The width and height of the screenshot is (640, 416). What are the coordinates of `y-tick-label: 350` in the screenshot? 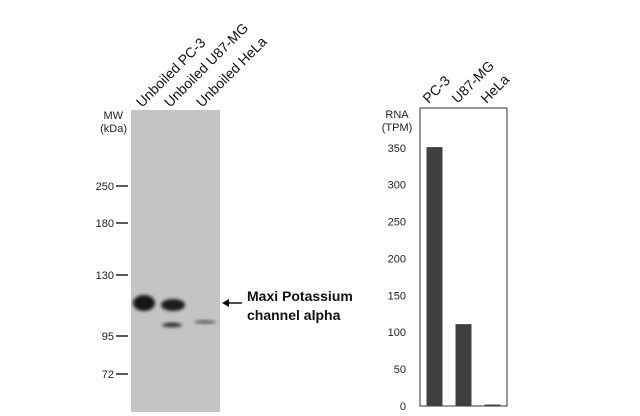 It's located at (397, 149).